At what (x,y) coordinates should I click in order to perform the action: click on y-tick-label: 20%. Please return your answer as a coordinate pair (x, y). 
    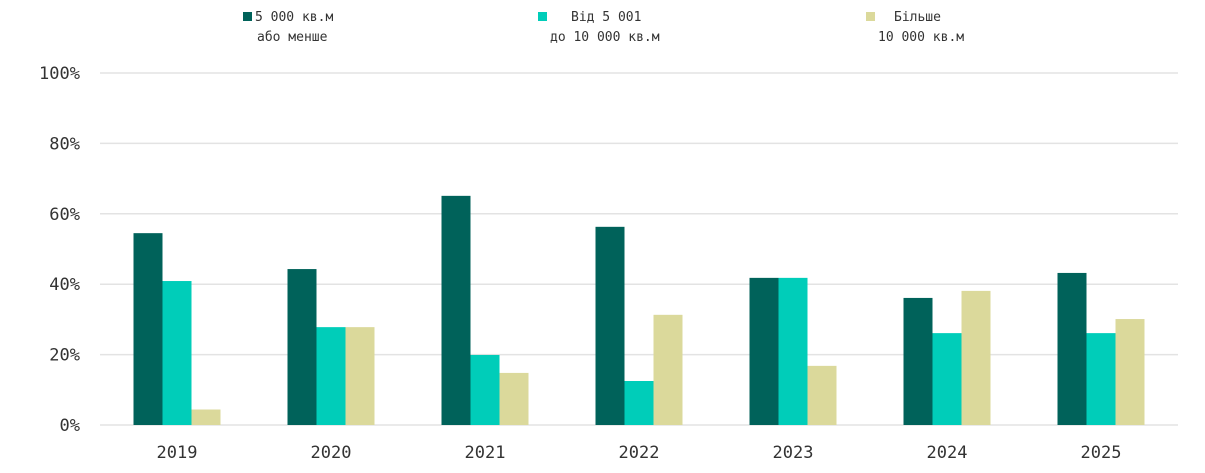
    Looking at the image, I should click on (64, 356).